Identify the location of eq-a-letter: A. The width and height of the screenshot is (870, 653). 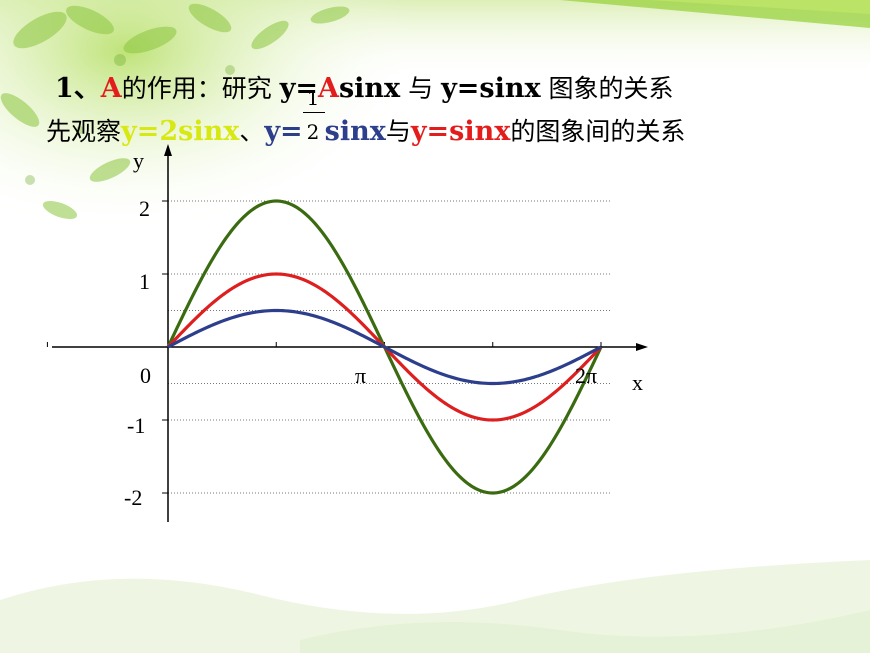
(328, 88).